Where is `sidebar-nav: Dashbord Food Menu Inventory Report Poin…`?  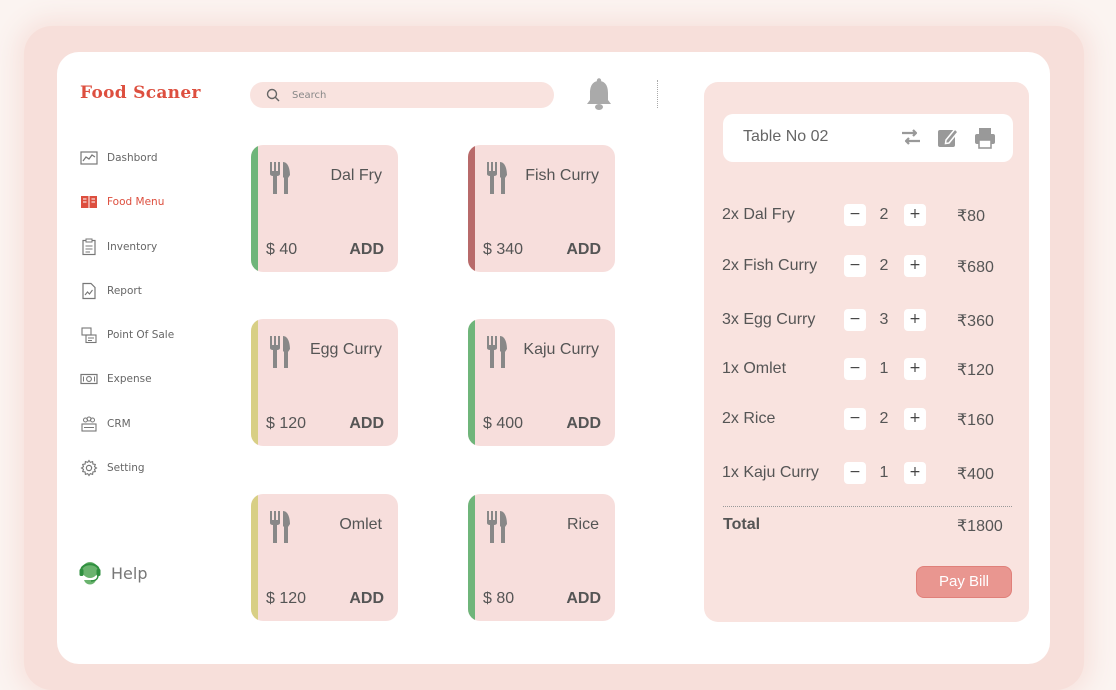 sidebar-nav: Dashbord Food Menu Inventory Report Poin… is located at coordinates (127, 325).